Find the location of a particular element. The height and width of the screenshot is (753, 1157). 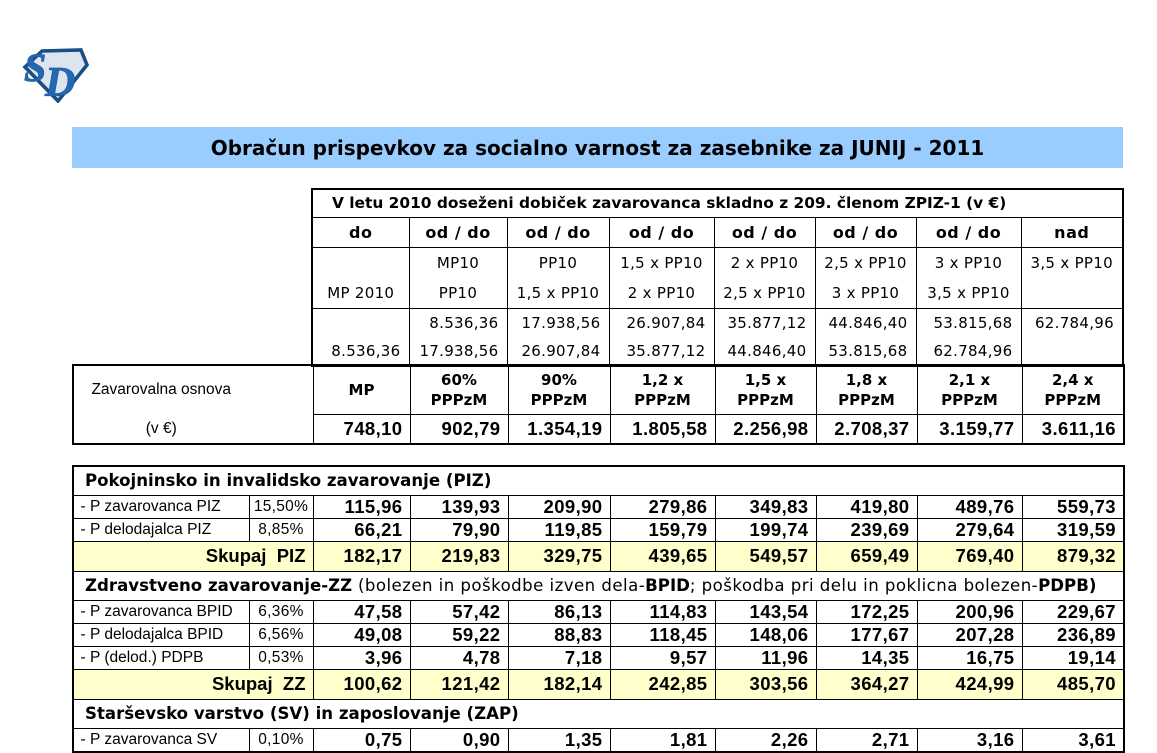

range-from: 2 x PP10 is located at coordinates (764, 262).